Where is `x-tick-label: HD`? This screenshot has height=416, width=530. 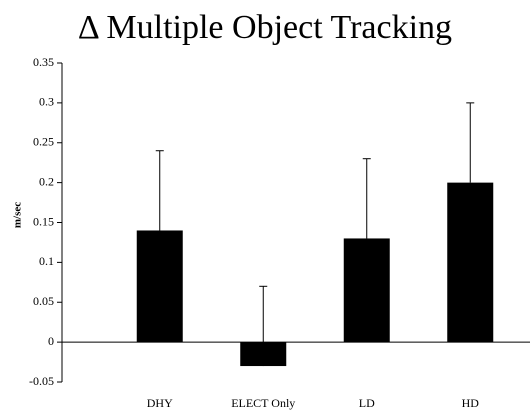 x-tick-label: HD is located at coordinates (471, 403).